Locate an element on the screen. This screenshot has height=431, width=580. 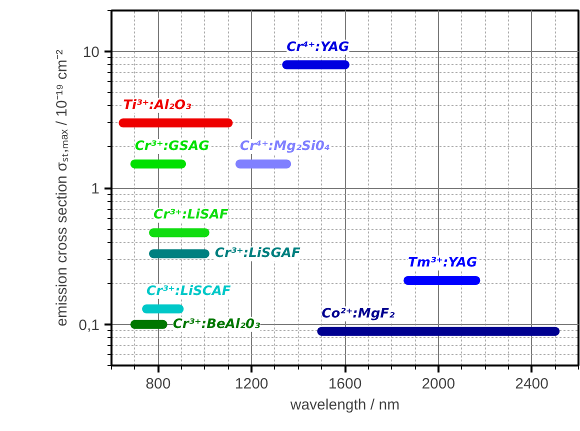
series-label: Cr⁴⁺:YAG is located at coordinates (318, 47).